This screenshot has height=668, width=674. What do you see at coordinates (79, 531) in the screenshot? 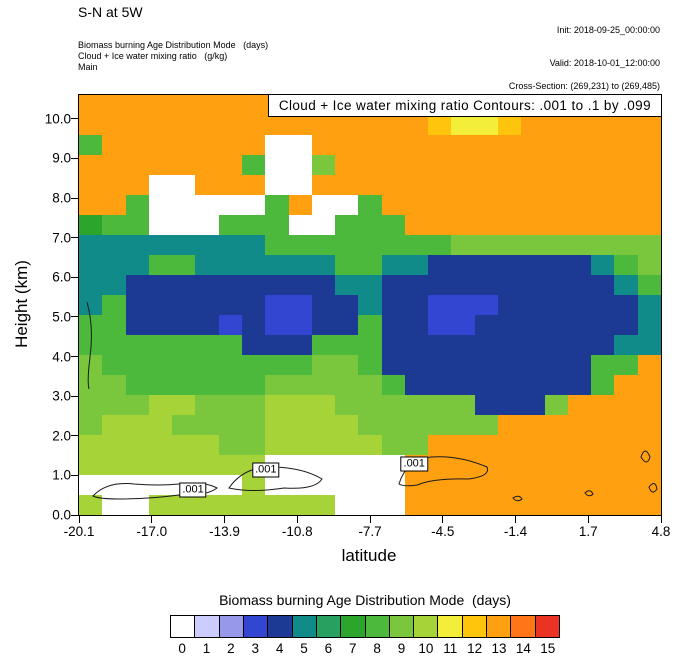
I see `x-tick-label: -20.1` at bounding box center [79, 531].